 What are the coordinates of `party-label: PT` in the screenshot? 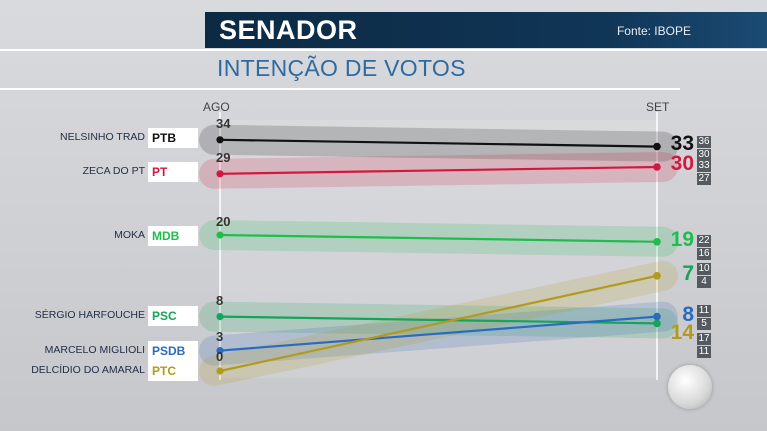 It's located at (173, 172).